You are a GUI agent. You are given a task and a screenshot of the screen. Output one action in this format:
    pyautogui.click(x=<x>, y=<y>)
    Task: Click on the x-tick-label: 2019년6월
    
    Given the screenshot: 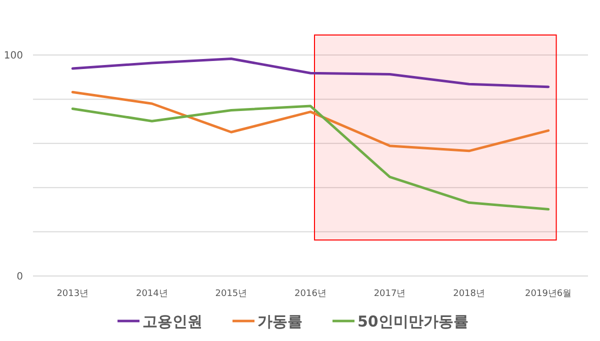 What is the action you would take?
    pyautogui.click(x=548, y=294)
    